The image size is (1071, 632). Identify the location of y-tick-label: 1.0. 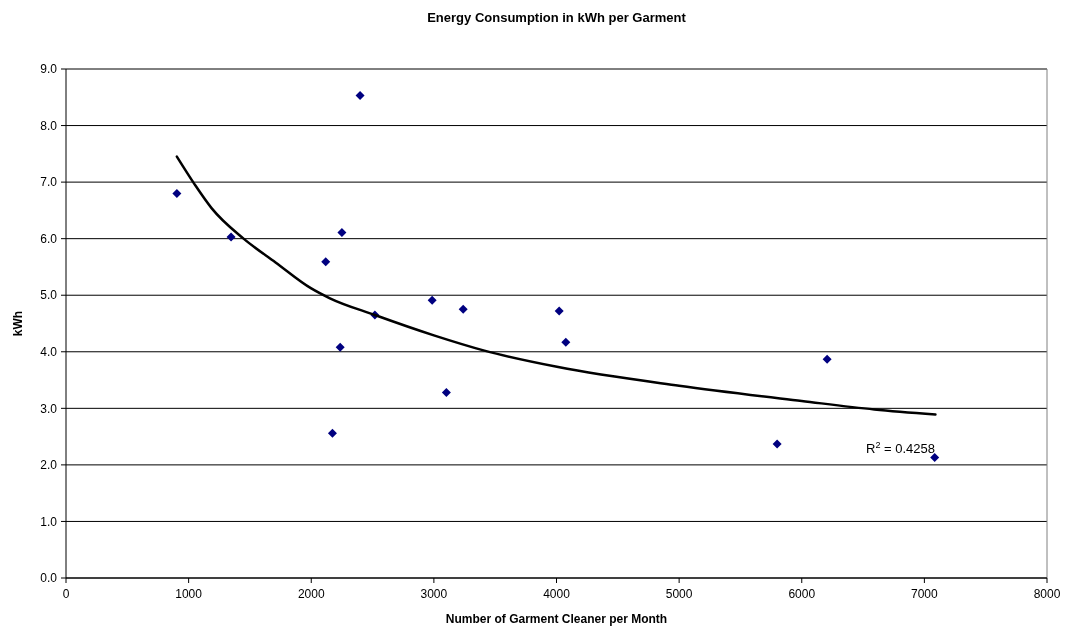
(49, 521).